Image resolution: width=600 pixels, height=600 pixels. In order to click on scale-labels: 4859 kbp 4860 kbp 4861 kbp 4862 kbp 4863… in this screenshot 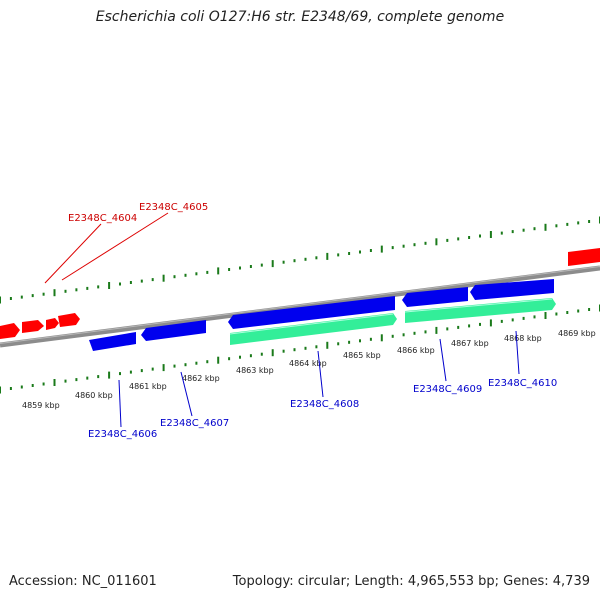, I will do `click(309, 369)`.